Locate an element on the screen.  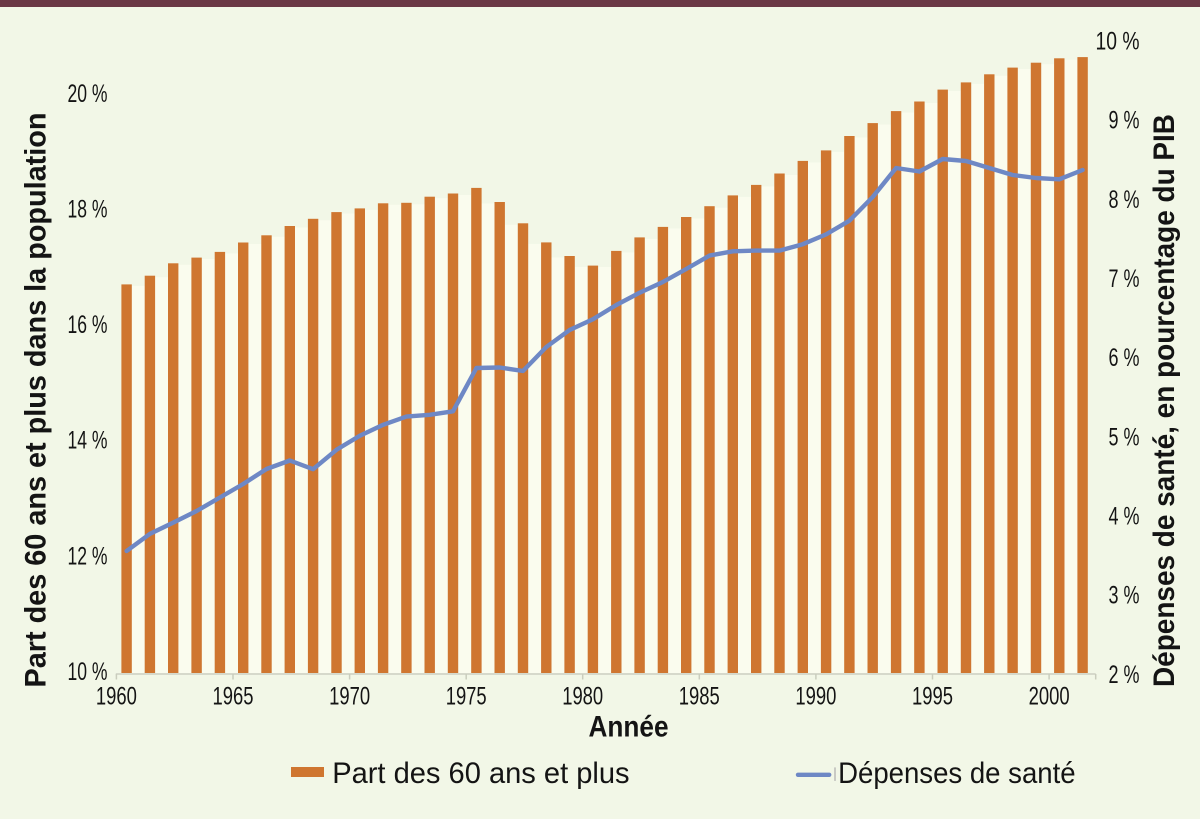
svg-text: 18 % is located at coordinates (88, 210).